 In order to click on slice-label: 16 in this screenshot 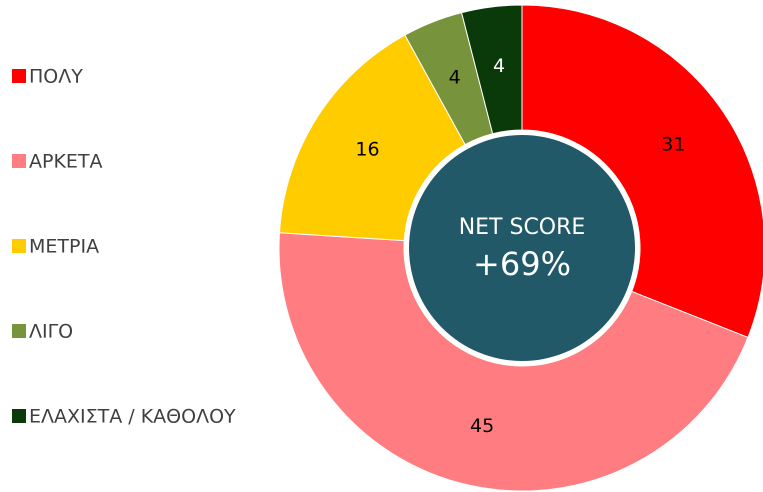, I will do `click(367, 149)`.